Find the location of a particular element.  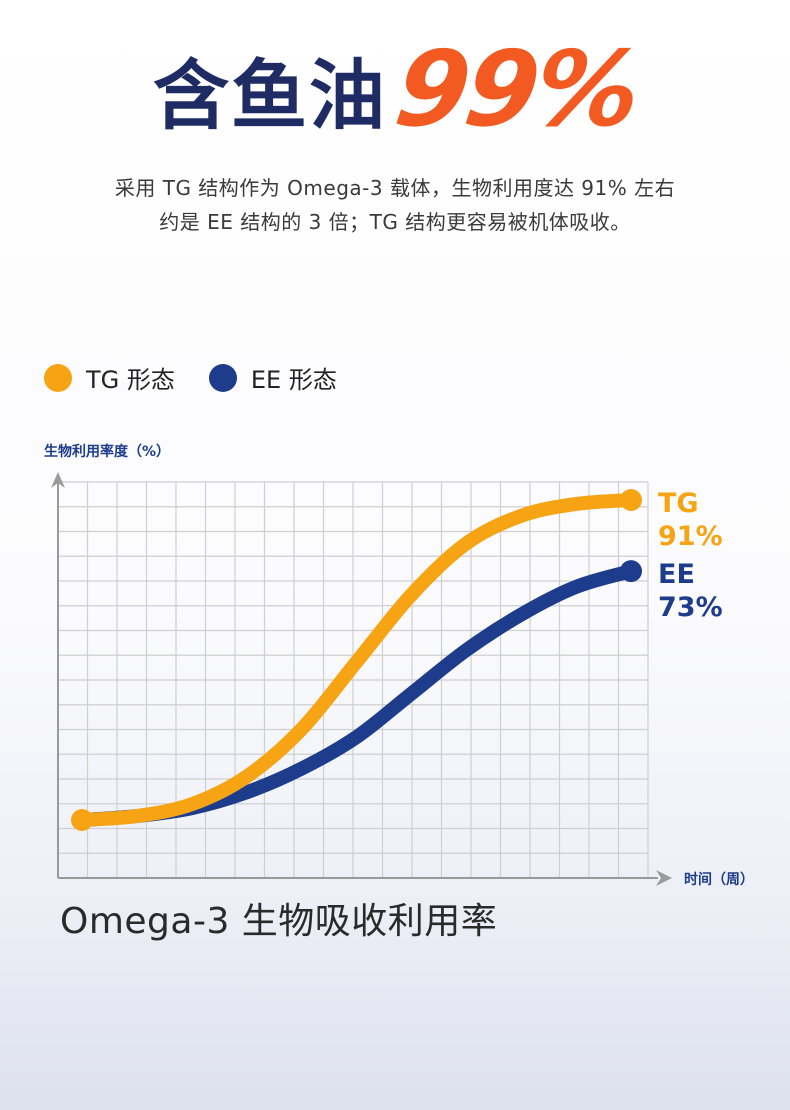

series-name-label-ee: EE is located at coordinates (676, 574).